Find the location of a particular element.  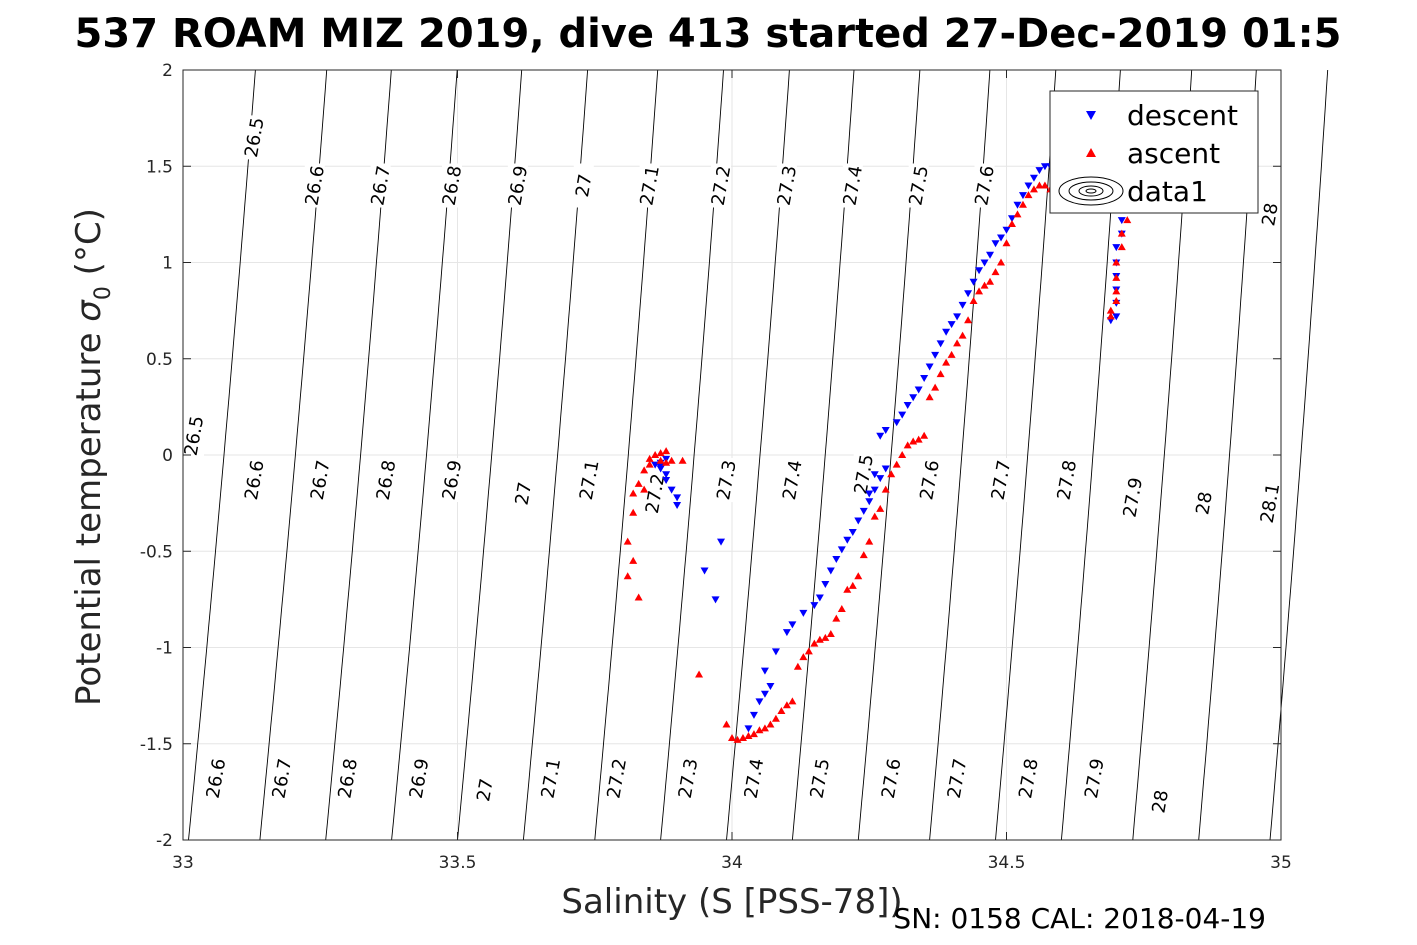

legend-box is located at coordinates (1154, 152).